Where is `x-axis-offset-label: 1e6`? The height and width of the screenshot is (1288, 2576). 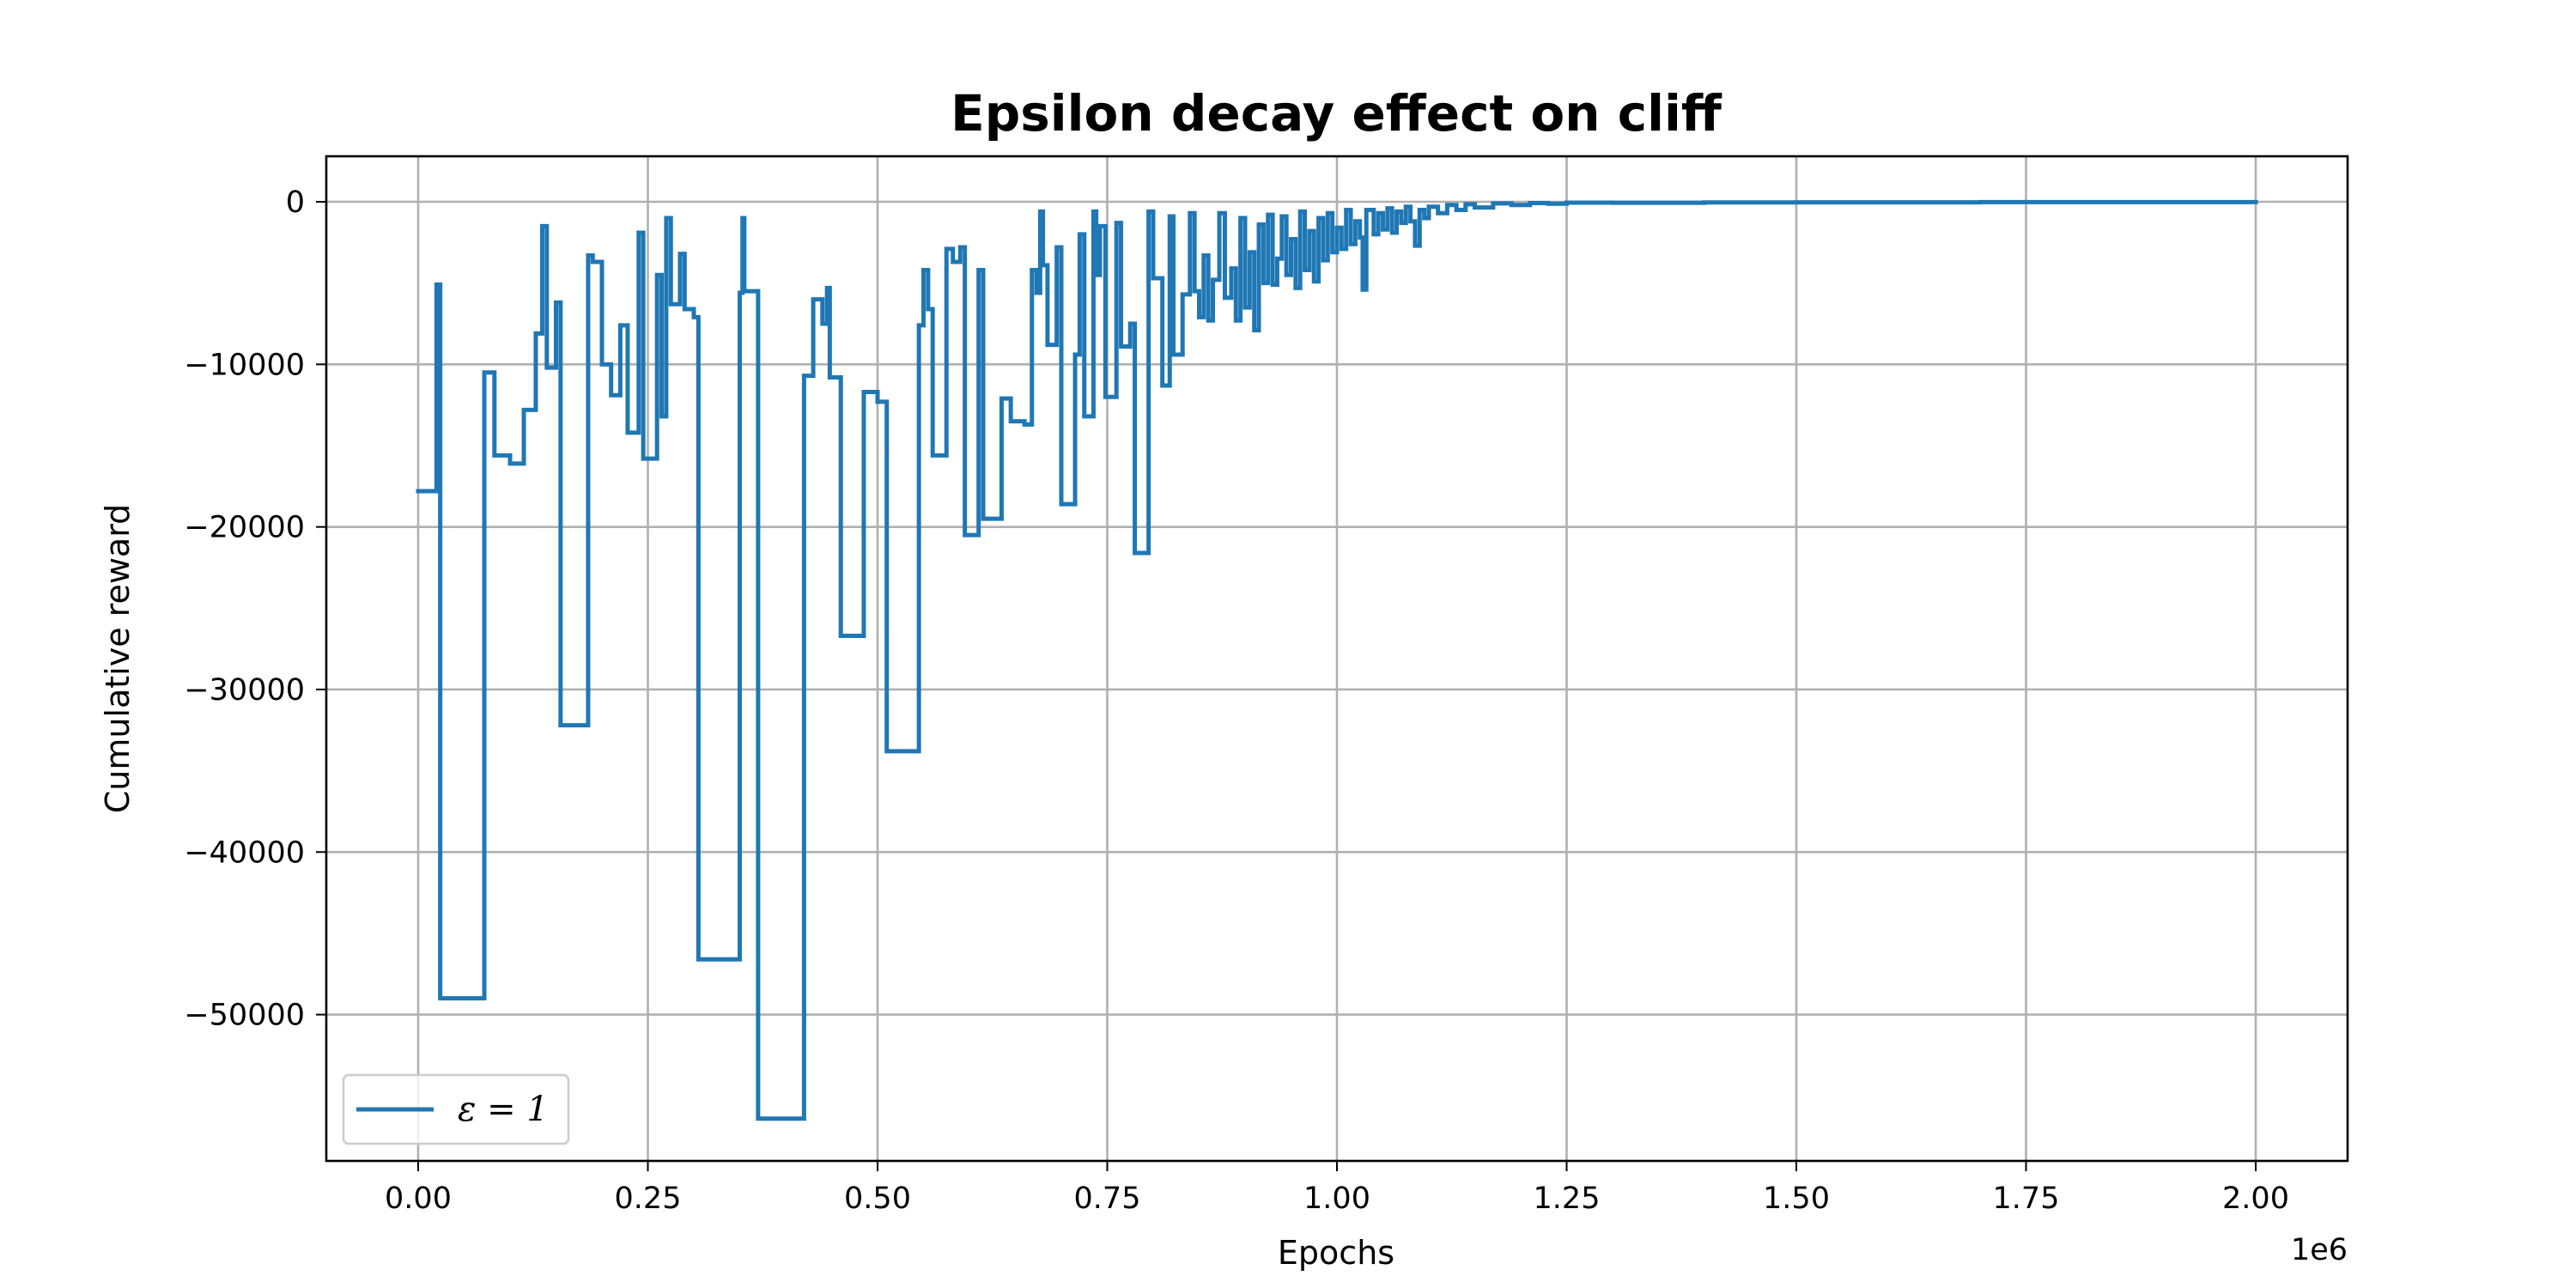 x-axis-offset-label: 1e6 is located at coordinates (2319, 1250).